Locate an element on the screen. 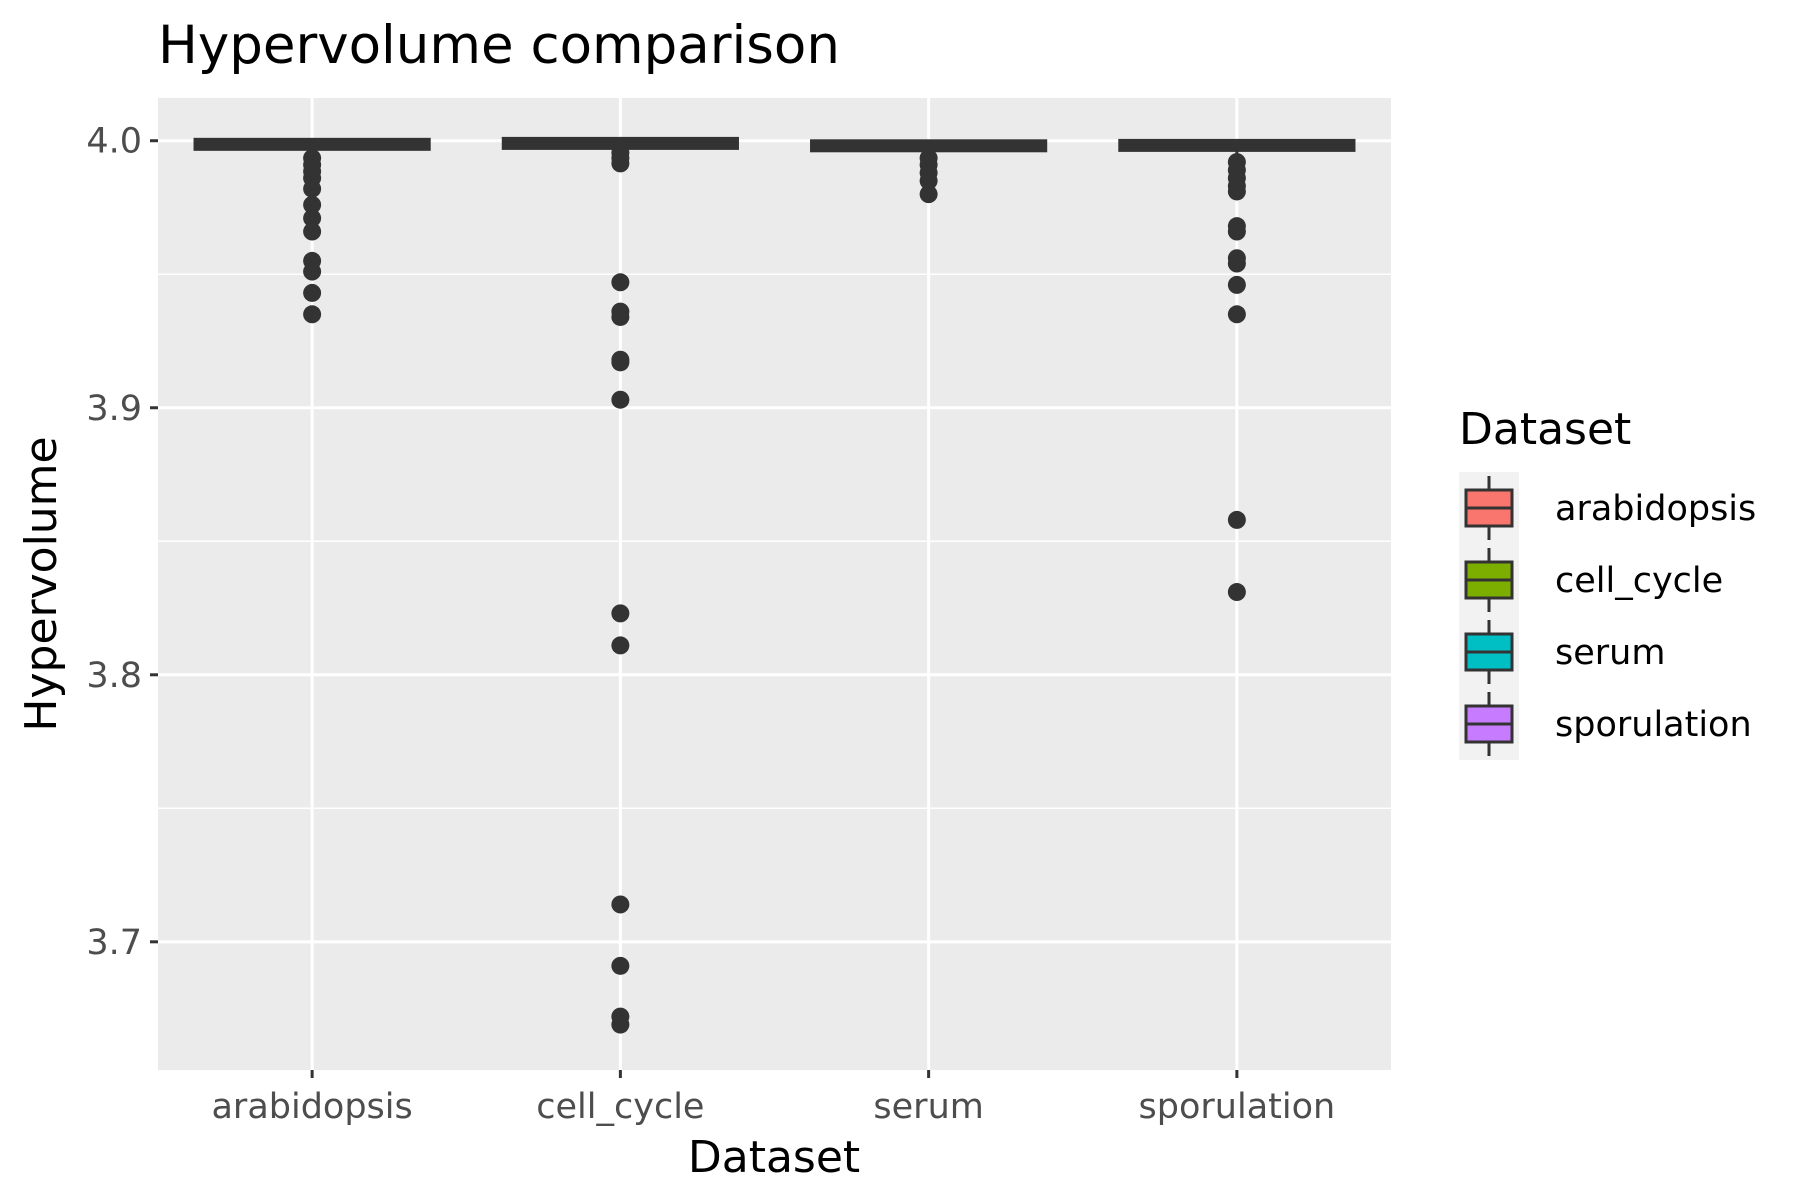  chart-title: Hypervolume comparison is located at coordinates (499, 45).